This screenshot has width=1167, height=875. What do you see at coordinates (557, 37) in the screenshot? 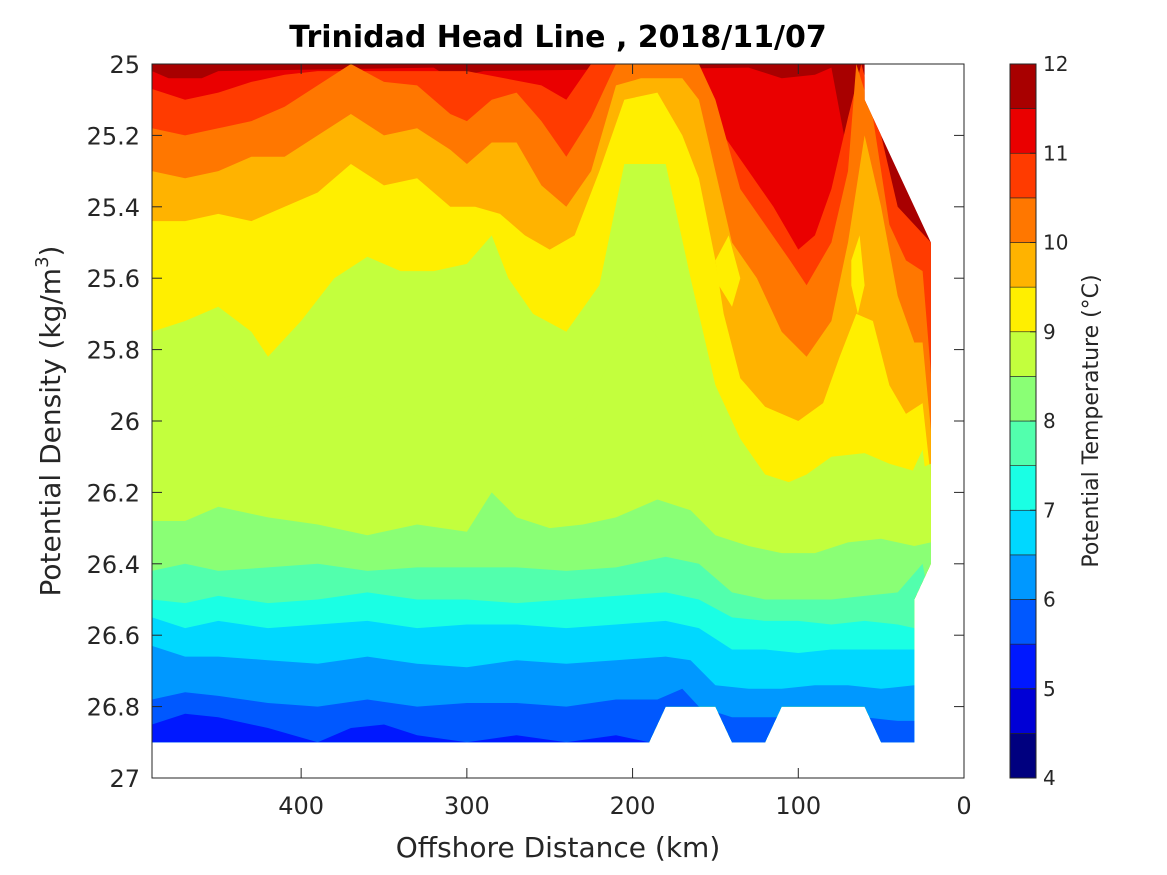
I see `chart-title: Trinidad Head Line , 2018/11/07` at bounding box center [557, 37].